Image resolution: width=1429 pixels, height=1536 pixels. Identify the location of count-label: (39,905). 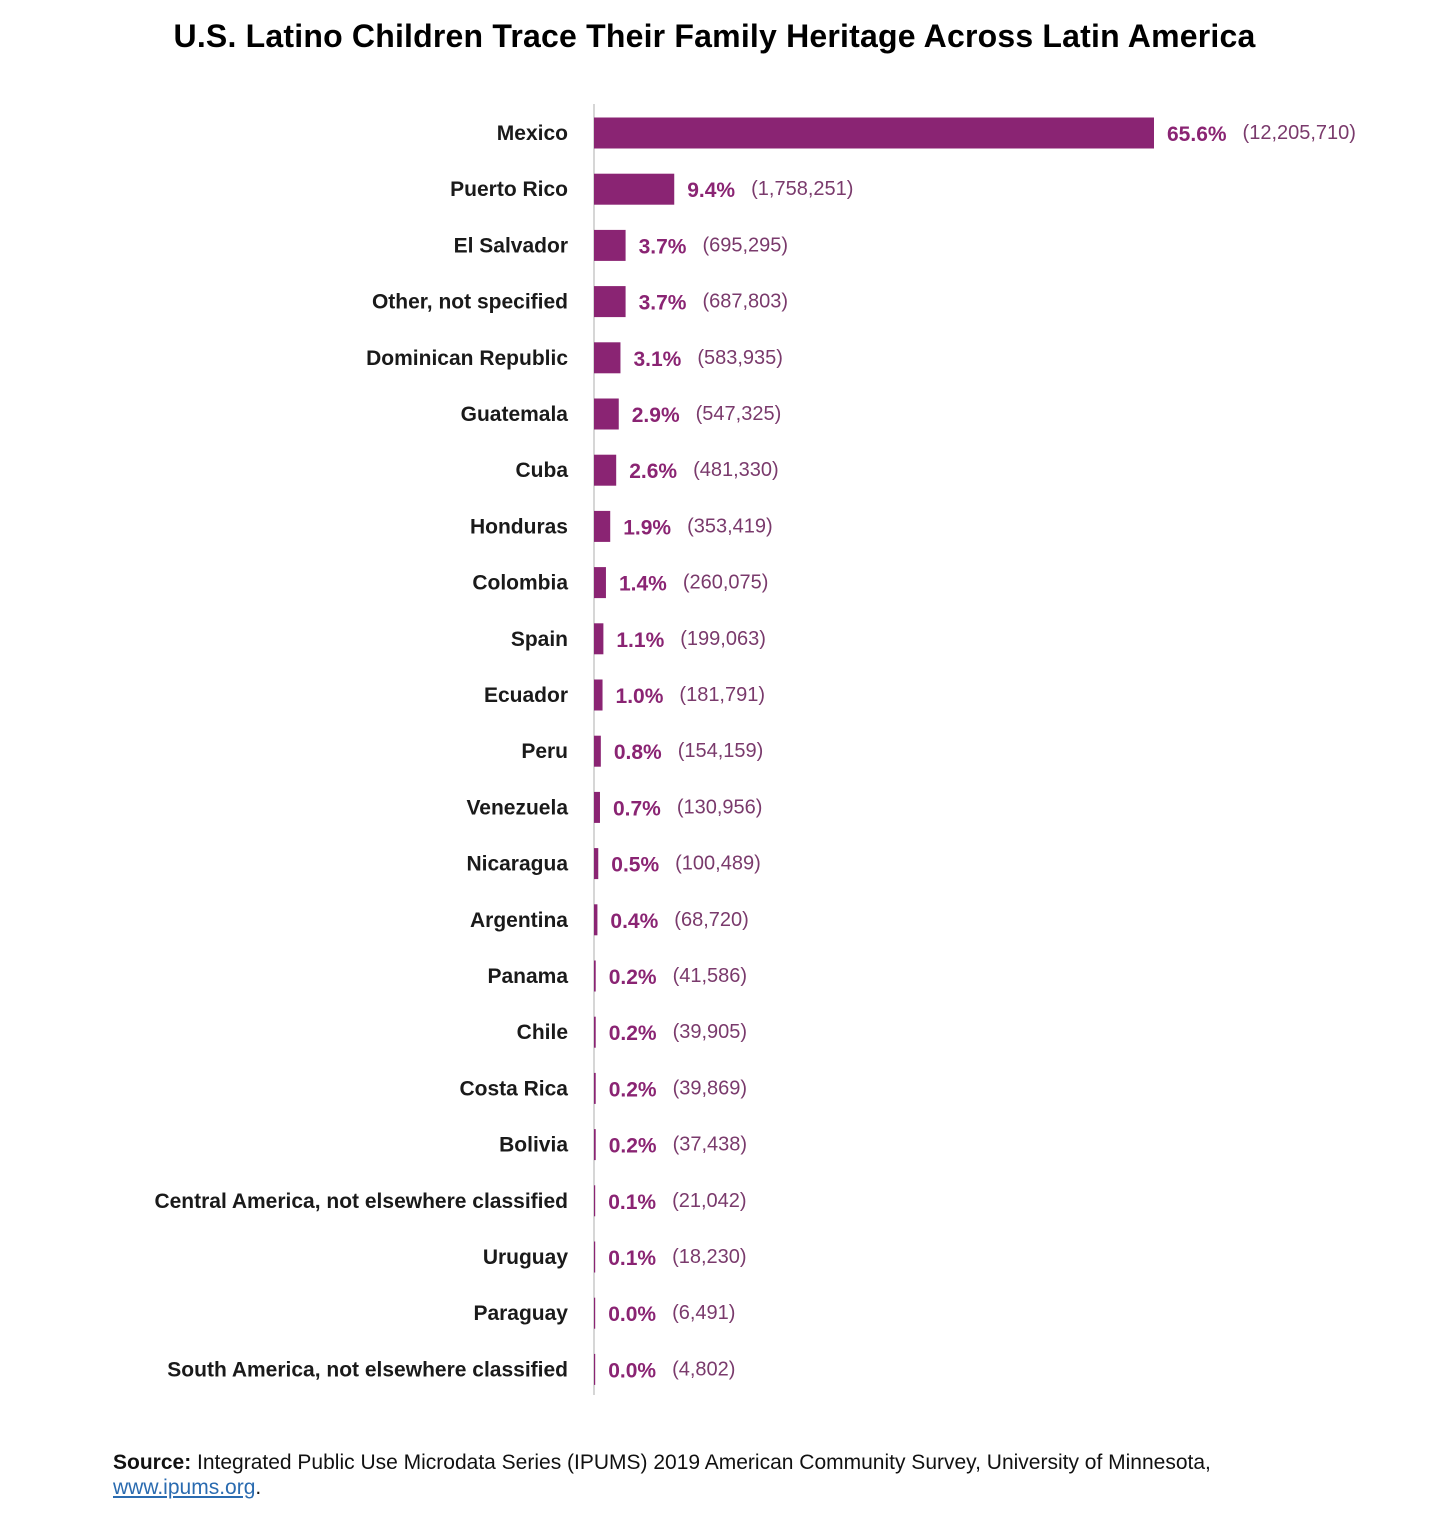
(710, 1032).